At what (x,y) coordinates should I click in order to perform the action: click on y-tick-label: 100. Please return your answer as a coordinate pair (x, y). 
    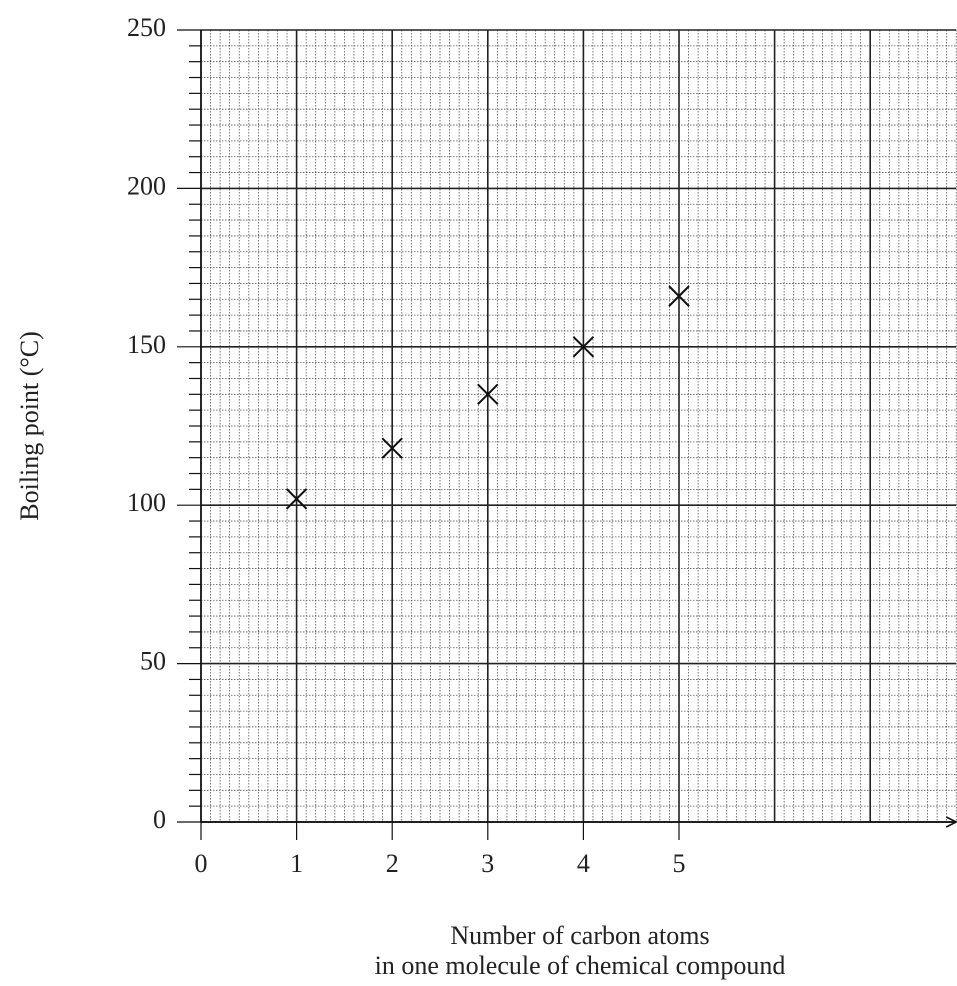
    Looking at the image, I should click on (146, 502).